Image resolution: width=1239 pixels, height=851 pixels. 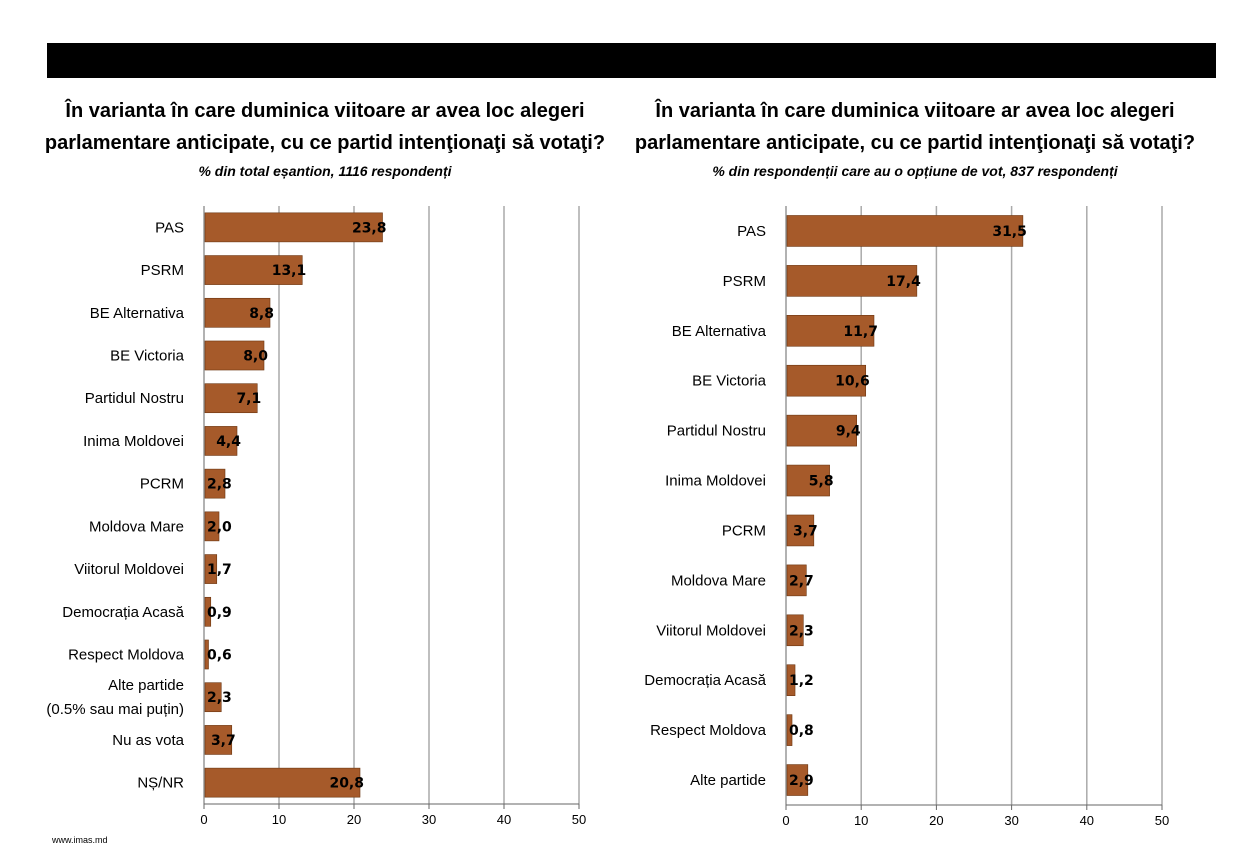 I want to click on category-label: Respect Moldova, so click(x=126, y=655).